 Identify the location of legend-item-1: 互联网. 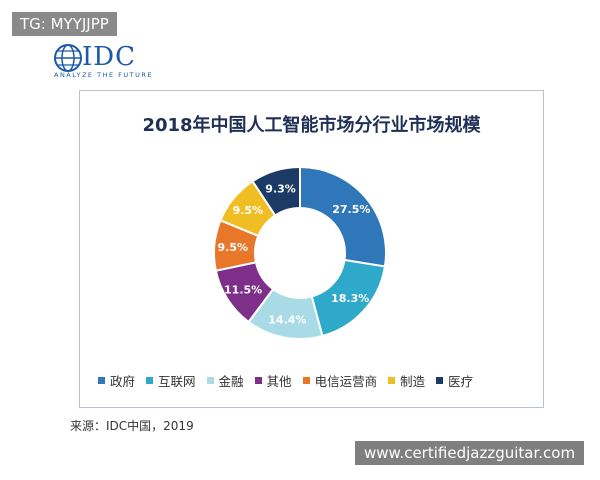
(171, 380).